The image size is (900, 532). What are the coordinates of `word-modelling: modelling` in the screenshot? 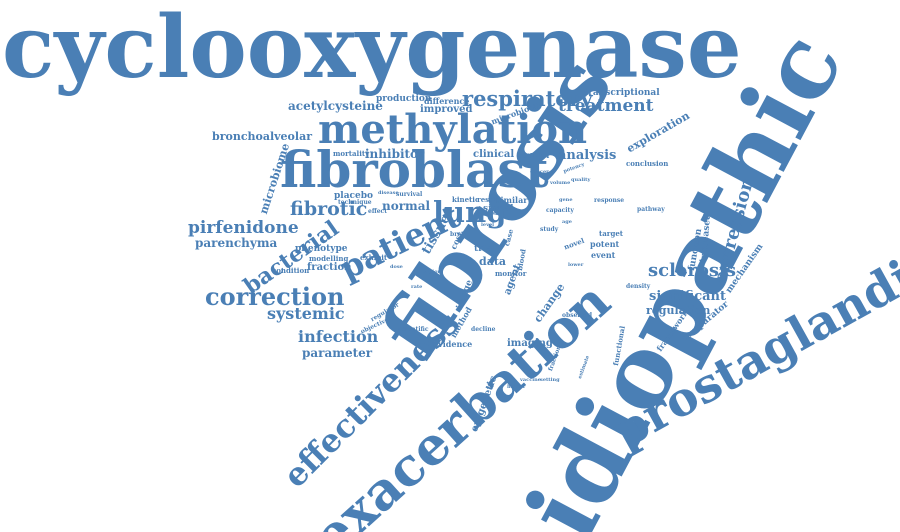 It's located at (329, 258).